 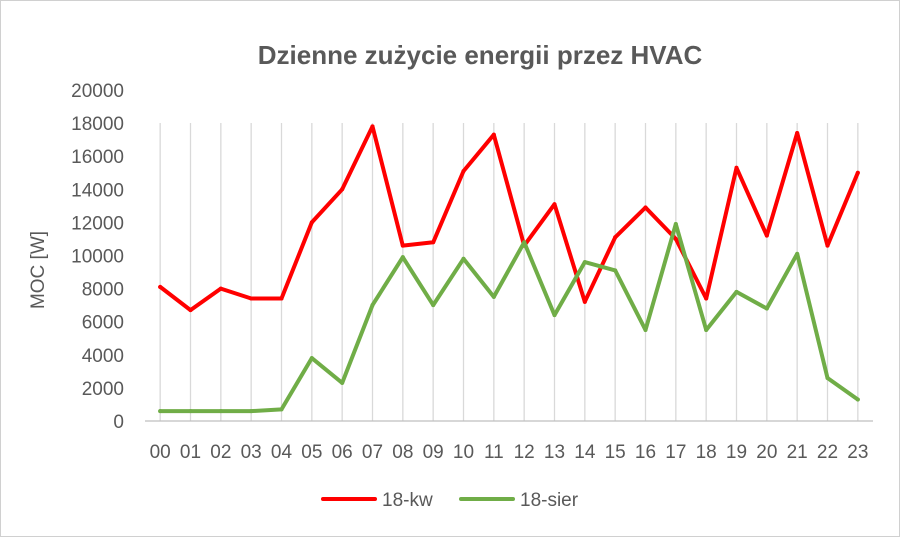 What do you see at coordinates (797, 452) in the screenshot?
I see `x-tick-21: 21` at bounding box center [797, 452].